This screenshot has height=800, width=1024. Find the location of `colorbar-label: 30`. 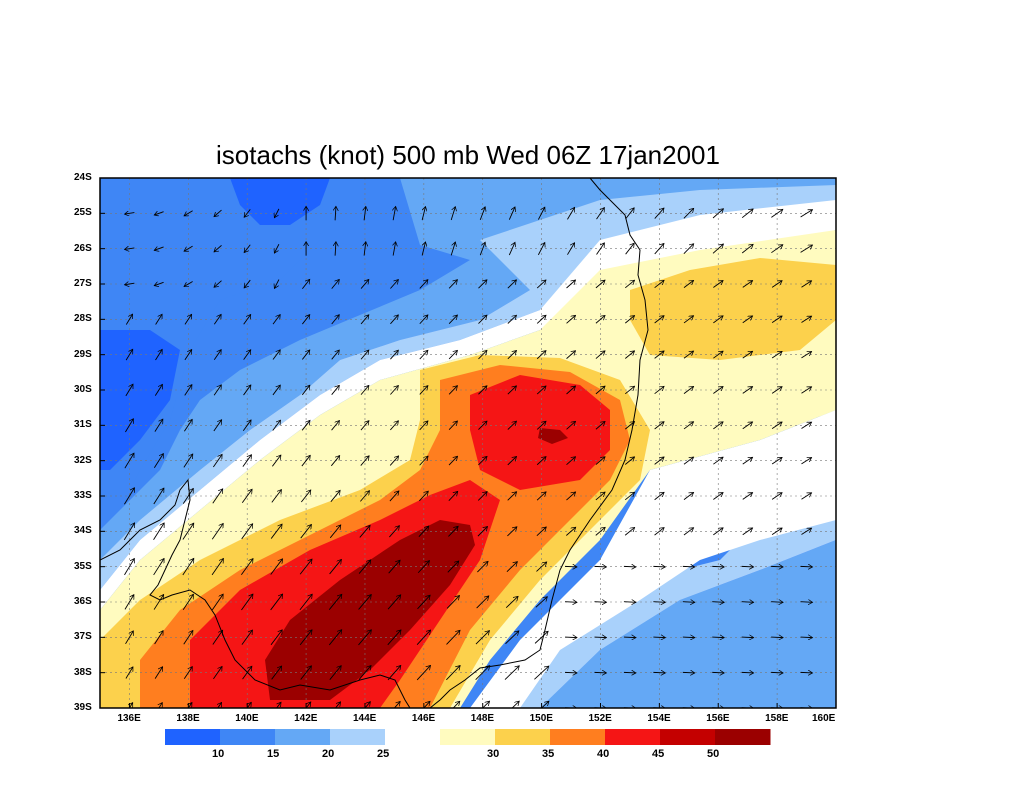

colorbar-label: 30 is located at coordinates (493, 754).